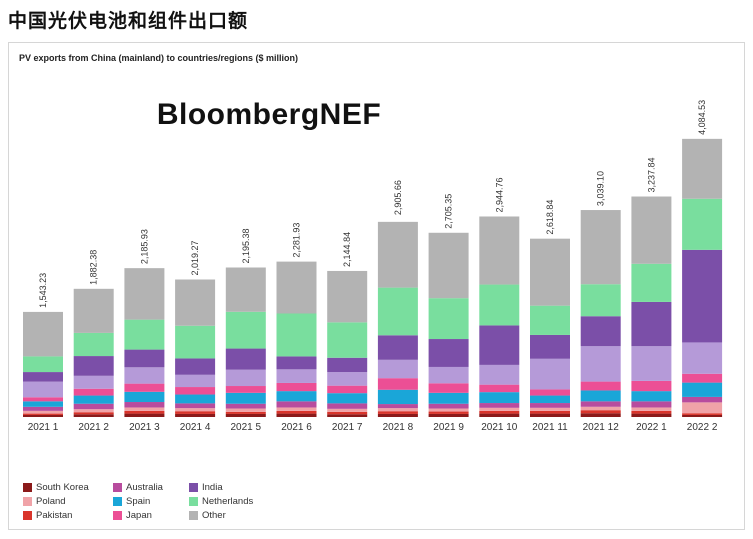  I want to click on total-data-label: 2,905.66, so click(398, 197).